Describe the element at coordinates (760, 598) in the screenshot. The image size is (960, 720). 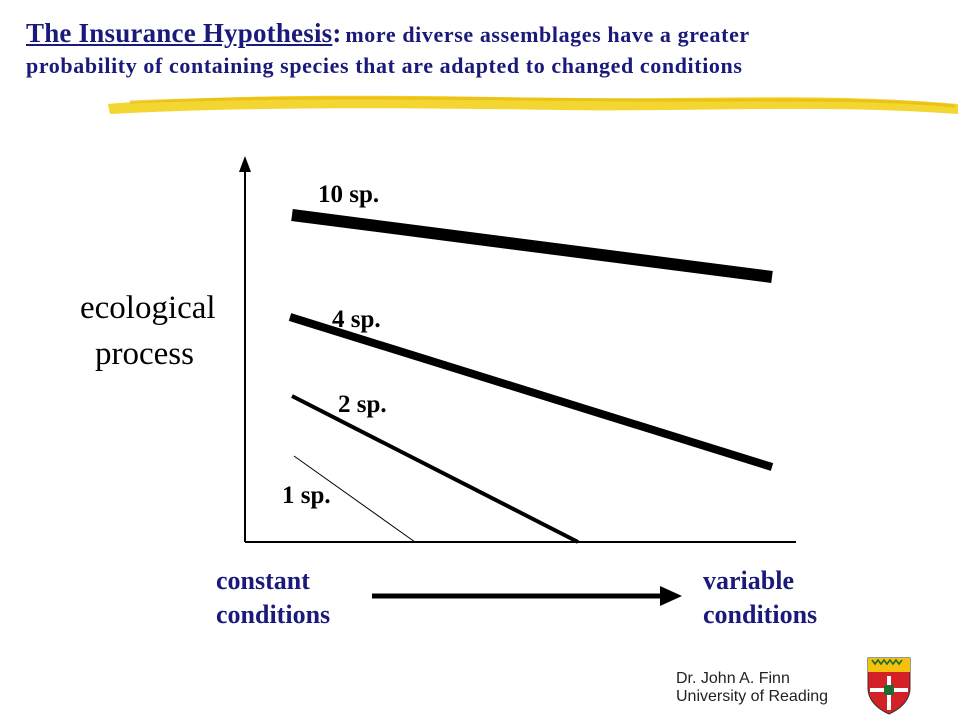
I see `x-label-variable: variable conditions` at that location.